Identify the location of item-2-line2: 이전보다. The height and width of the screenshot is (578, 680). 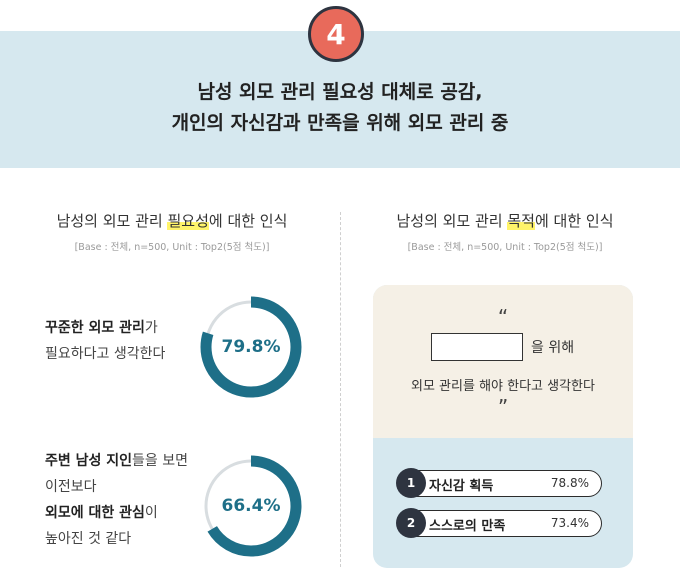
(71, 487).